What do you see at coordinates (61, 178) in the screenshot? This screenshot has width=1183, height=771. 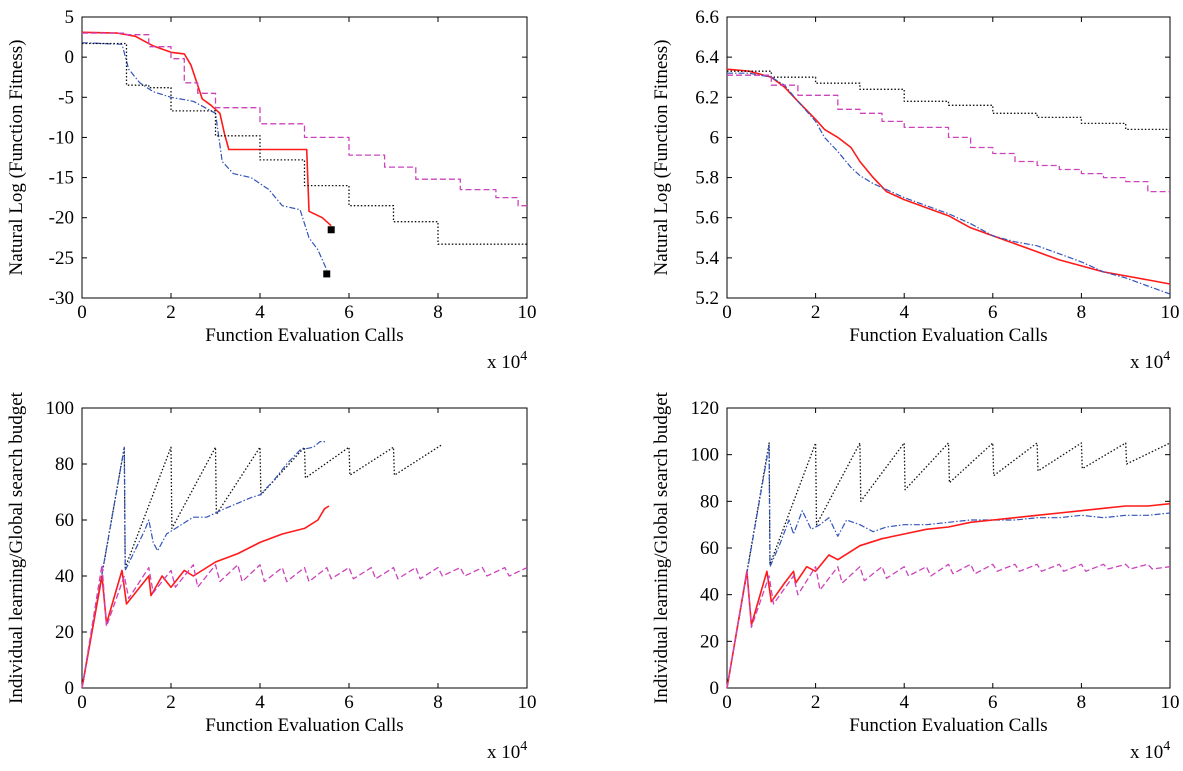 I see `y-tick-label: -15` at bounding box center [61, 178].